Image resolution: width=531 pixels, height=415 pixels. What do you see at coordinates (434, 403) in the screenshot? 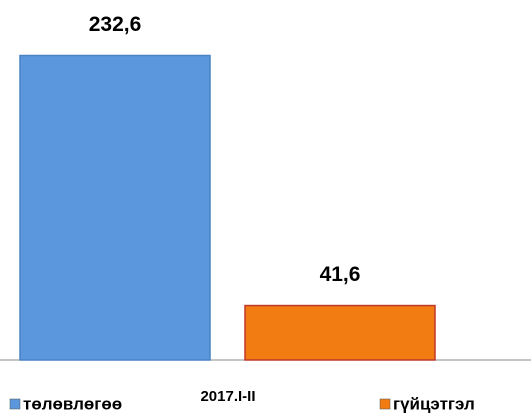
I see `legend-label: гүйцэтгэл` at bounding box center [434, 403].